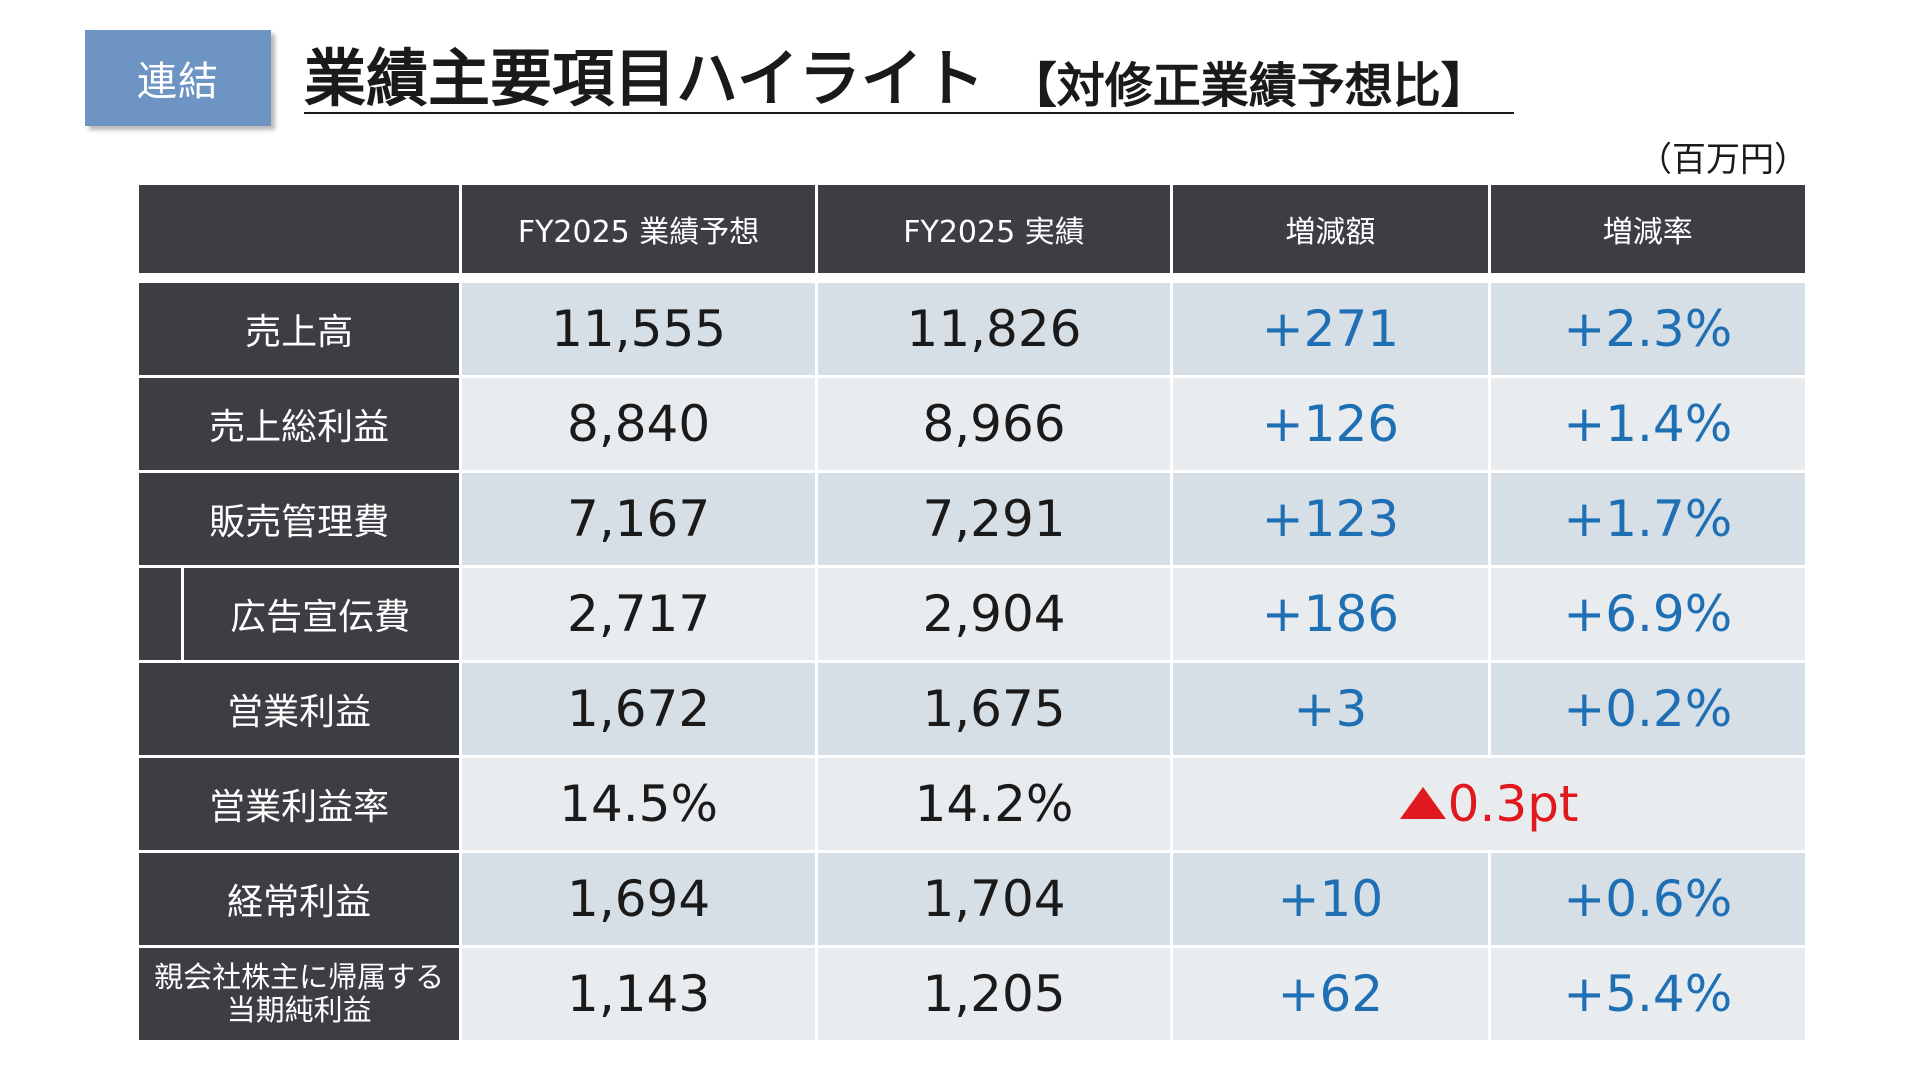 This screenshot has width=1920, height=1080. I want to click on diff-cell: +186, so click(1330, 614).